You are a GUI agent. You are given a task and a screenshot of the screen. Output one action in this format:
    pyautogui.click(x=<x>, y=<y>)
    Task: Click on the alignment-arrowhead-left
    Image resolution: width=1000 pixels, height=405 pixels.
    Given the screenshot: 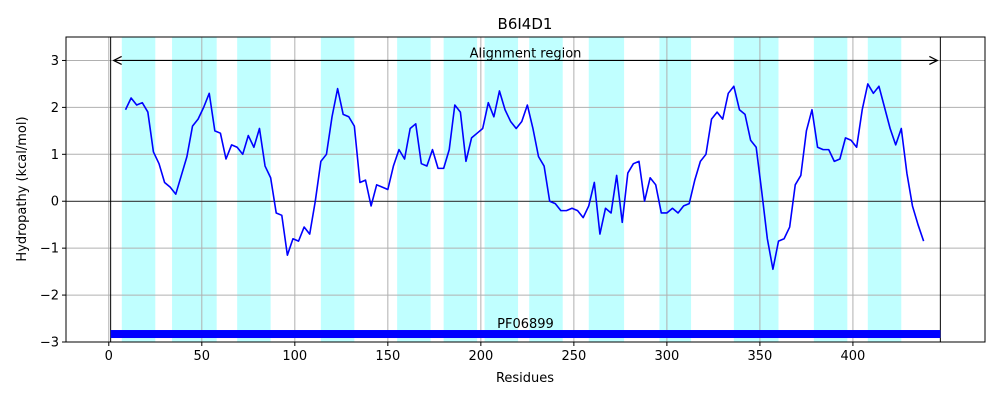 What is the action you would take?
    pyautogui.click(x=117, y=60)
    